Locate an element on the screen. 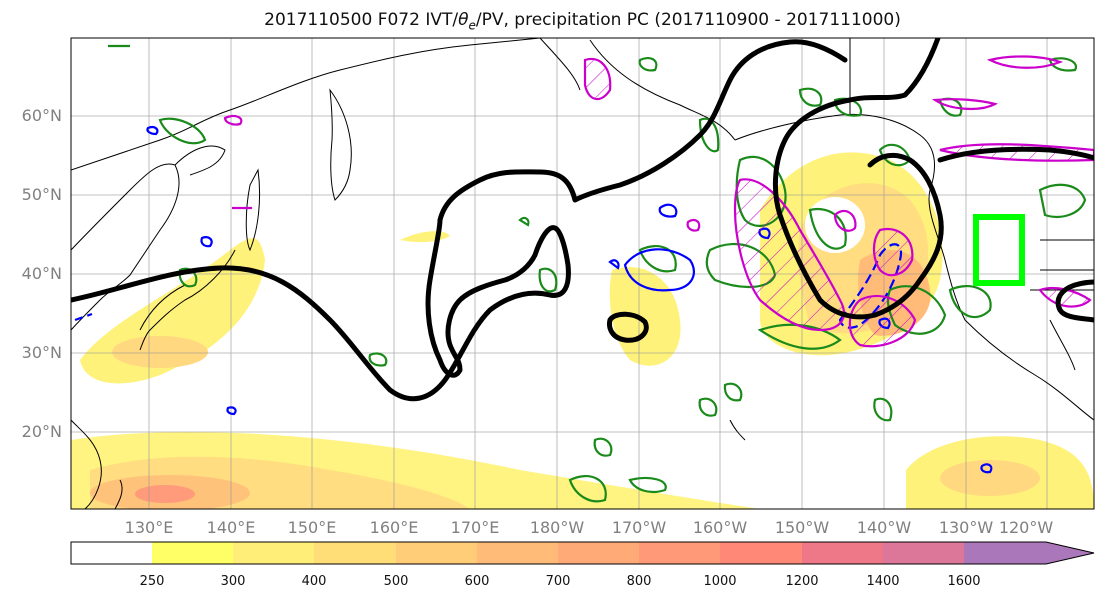 This screenshot has height=603, width=1105. lat-label-50n: 50°N is located at coordinates (41, 194).